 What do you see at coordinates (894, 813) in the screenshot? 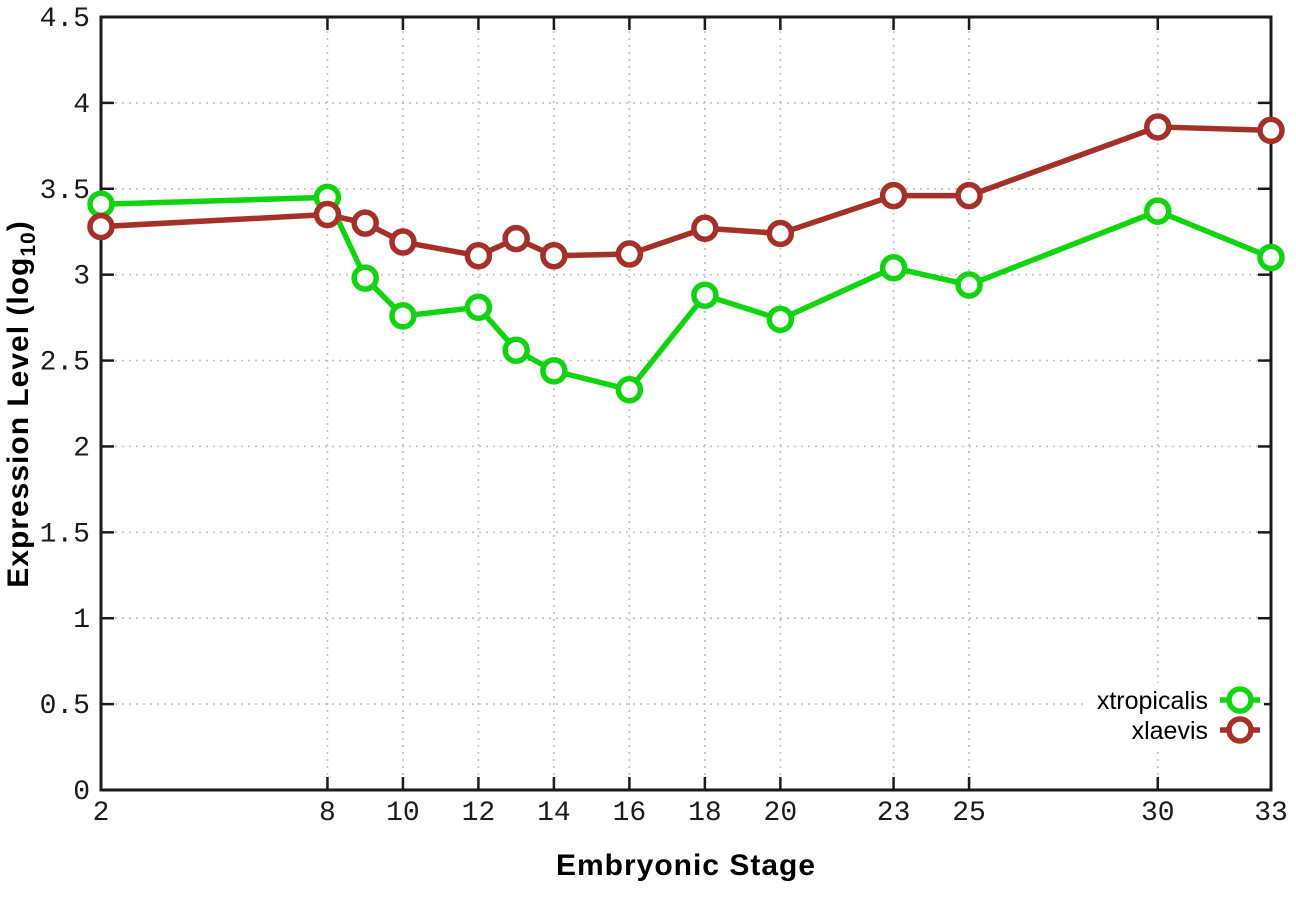
I see `x-tick-label-23: 23` at bounding box center [894, 813].